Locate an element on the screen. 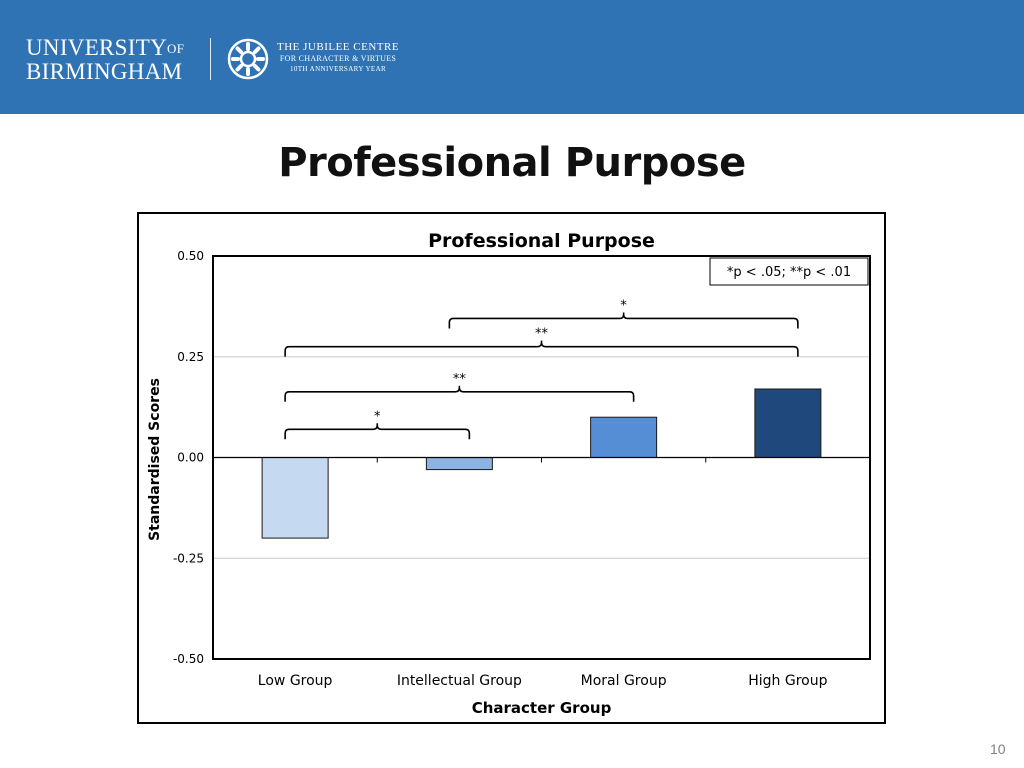  y-axis-label: Standardised Scores is located at coordinates (155, 459).